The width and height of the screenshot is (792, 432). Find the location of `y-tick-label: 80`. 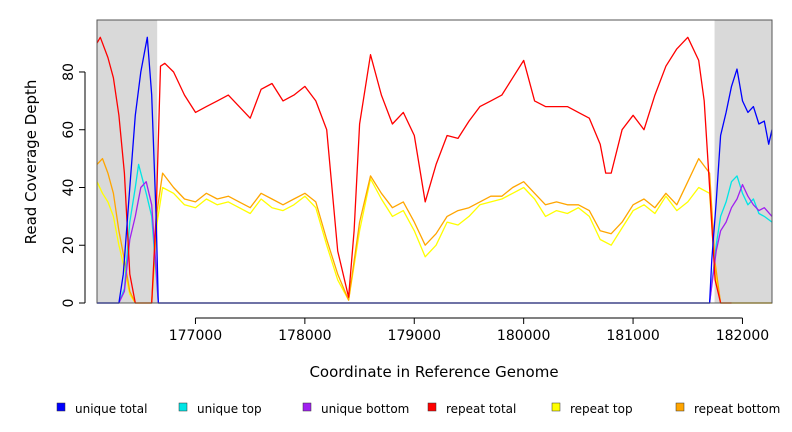

y-tick-label: 80 is located at coordinates (69, 72).